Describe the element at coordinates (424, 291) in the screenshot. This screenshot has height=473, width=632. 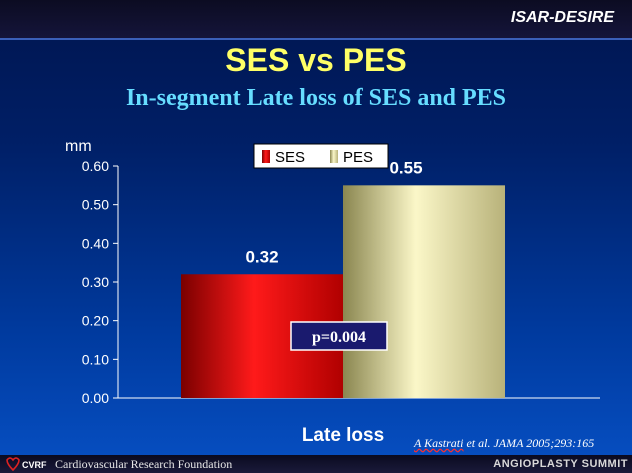
I see `bar-pes` at that location.